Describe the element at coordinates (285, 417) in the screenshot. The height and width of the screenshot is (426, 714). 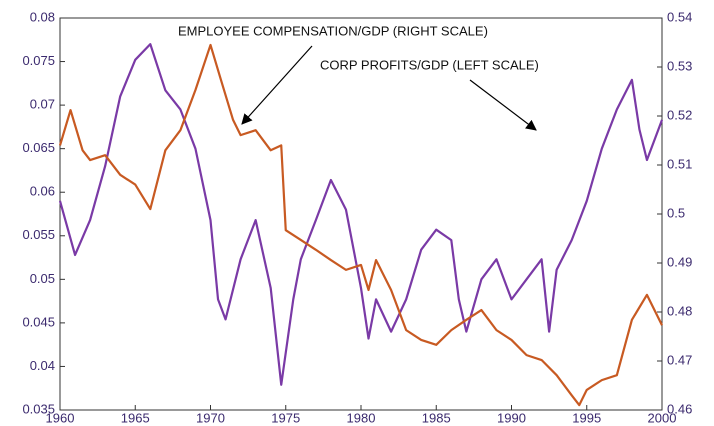
I see `x-tick-label: 1975` at that location.